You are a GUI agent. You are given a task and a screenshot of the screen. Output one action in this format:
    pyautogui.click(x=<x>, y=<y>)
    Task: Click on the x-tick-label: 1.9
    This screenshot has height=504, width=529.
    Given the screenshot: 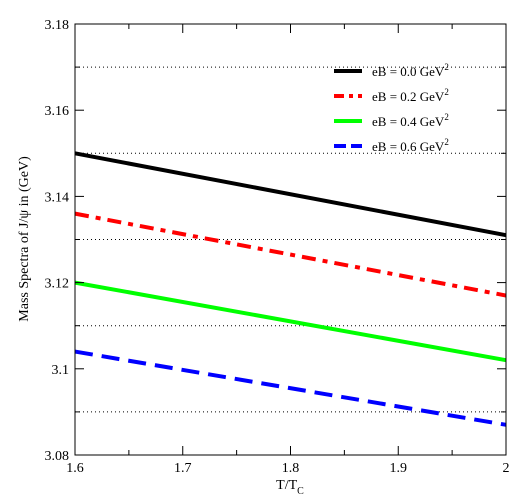 What is the action you would take?
    pyautogui.click(x=399, y=468)
    